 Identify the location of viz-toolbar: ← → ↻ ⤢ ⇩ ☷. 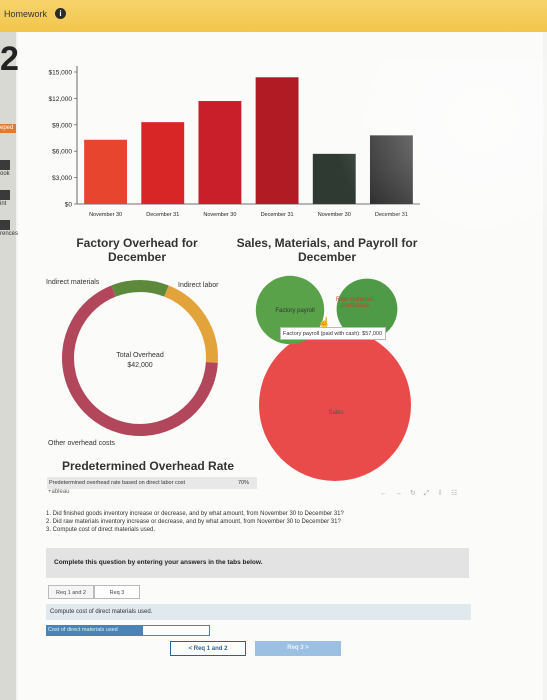
(420, 493).